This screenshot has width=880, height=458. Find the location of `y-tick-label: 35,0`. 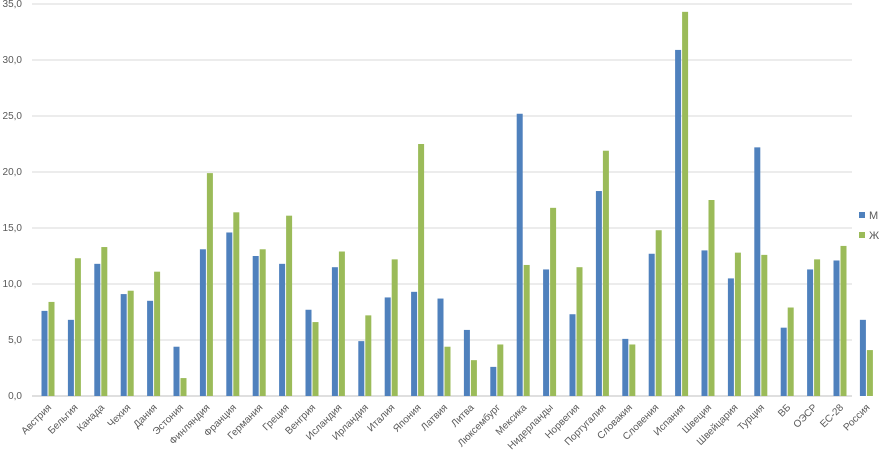

y-tick-label: 35,0 is located at coordinates (13, 5).